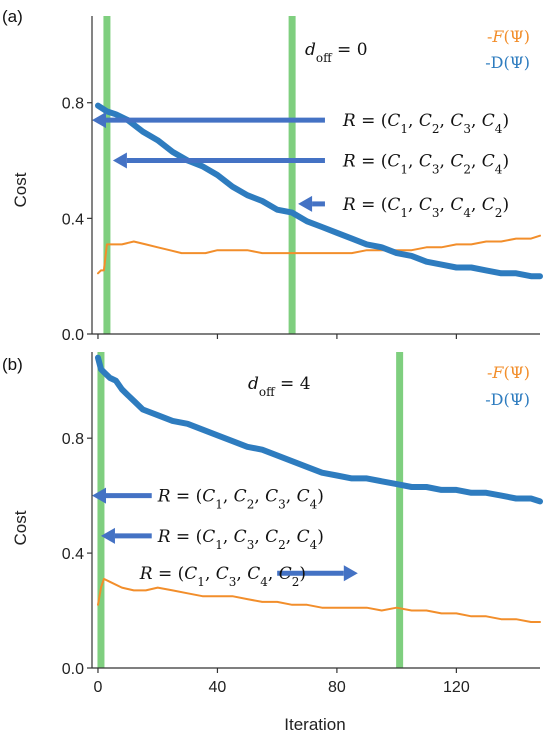  I want to click on panel-a-y-tick-label-2: 0.8, so click(73, 104).